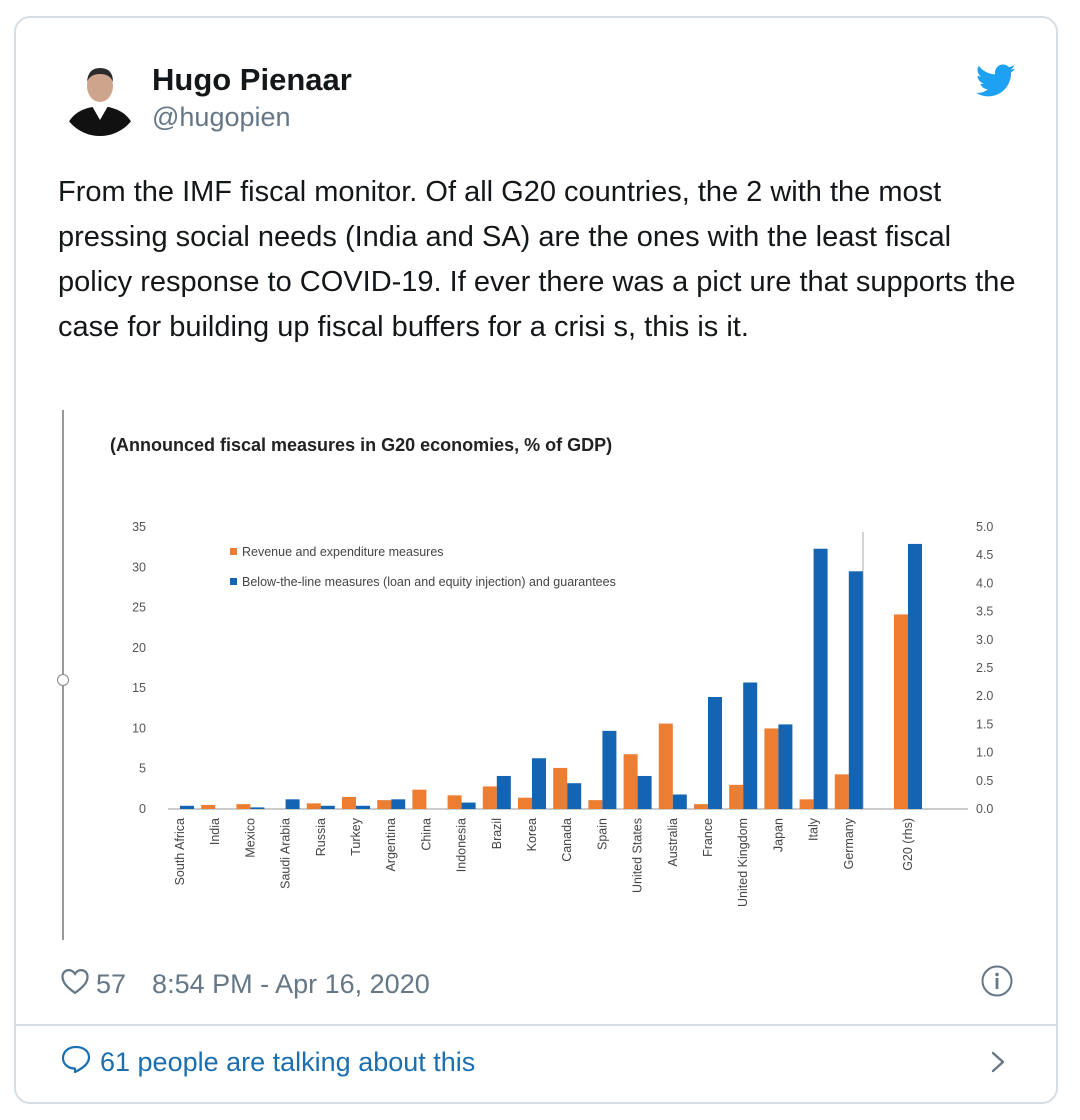  What do you see at coordinates (215, 831) in the screenshot?
I see `x-tick-label: India` at bounding box center [215, 831].